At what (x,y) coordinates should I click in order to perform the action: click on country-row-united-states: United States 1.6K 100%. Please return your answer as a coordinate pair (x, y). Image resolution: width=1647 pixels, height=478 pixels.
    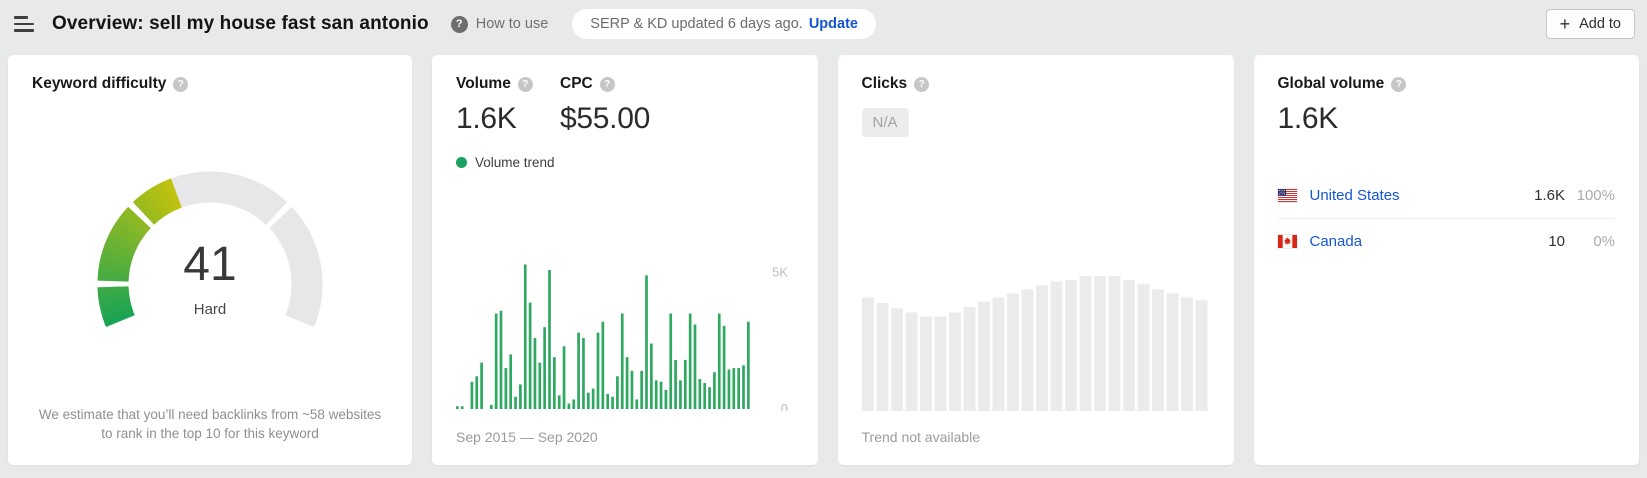
    Looking at the image, I should click on (1446, 195).